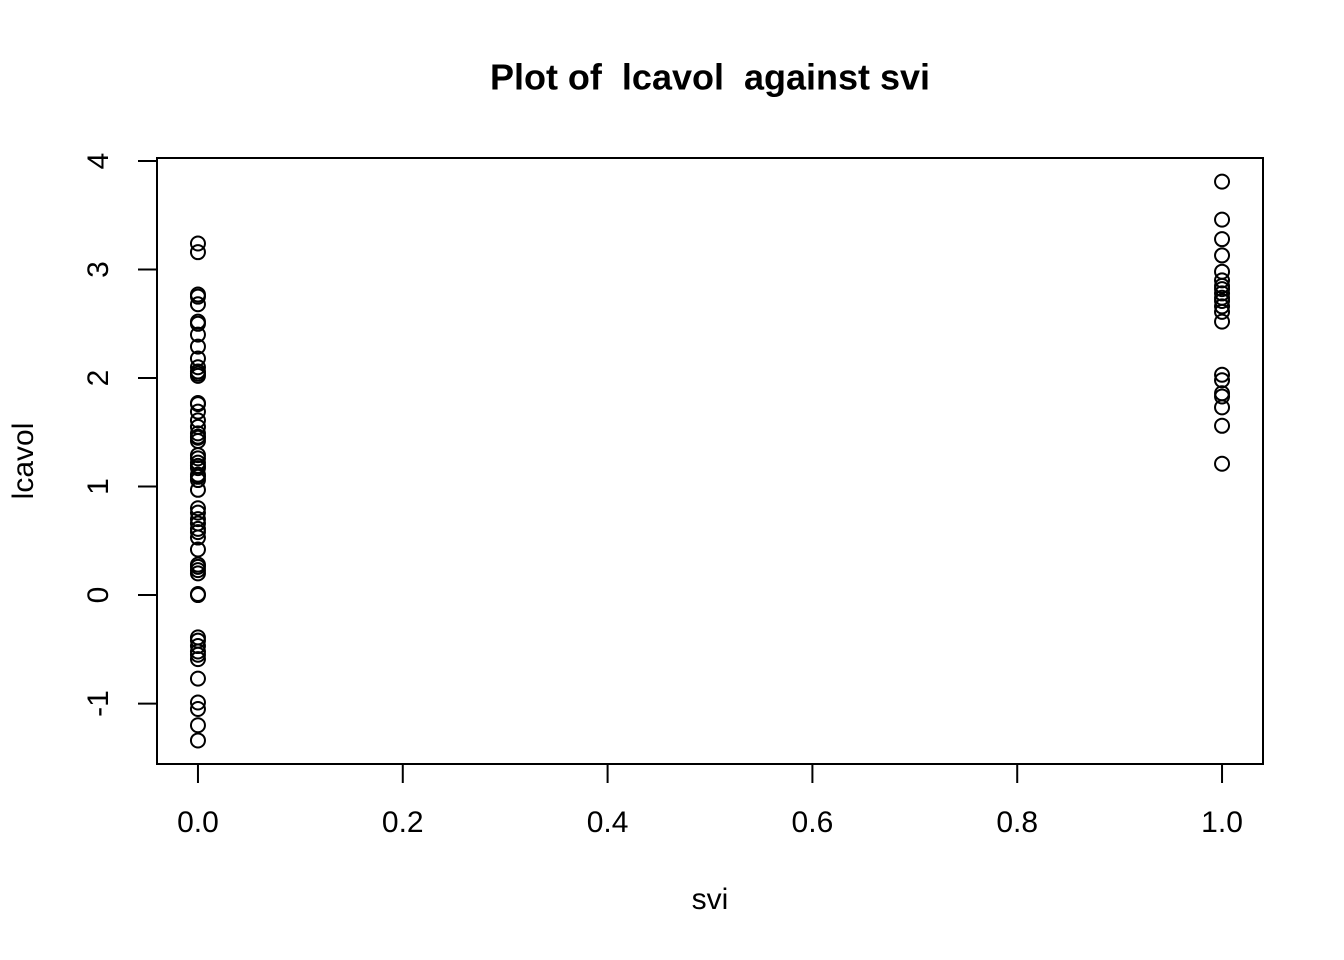  What do you see at coordinates (98, 486) in the screenshot?
I see `y-tick-label: 1` at bounding box center [98, 486].